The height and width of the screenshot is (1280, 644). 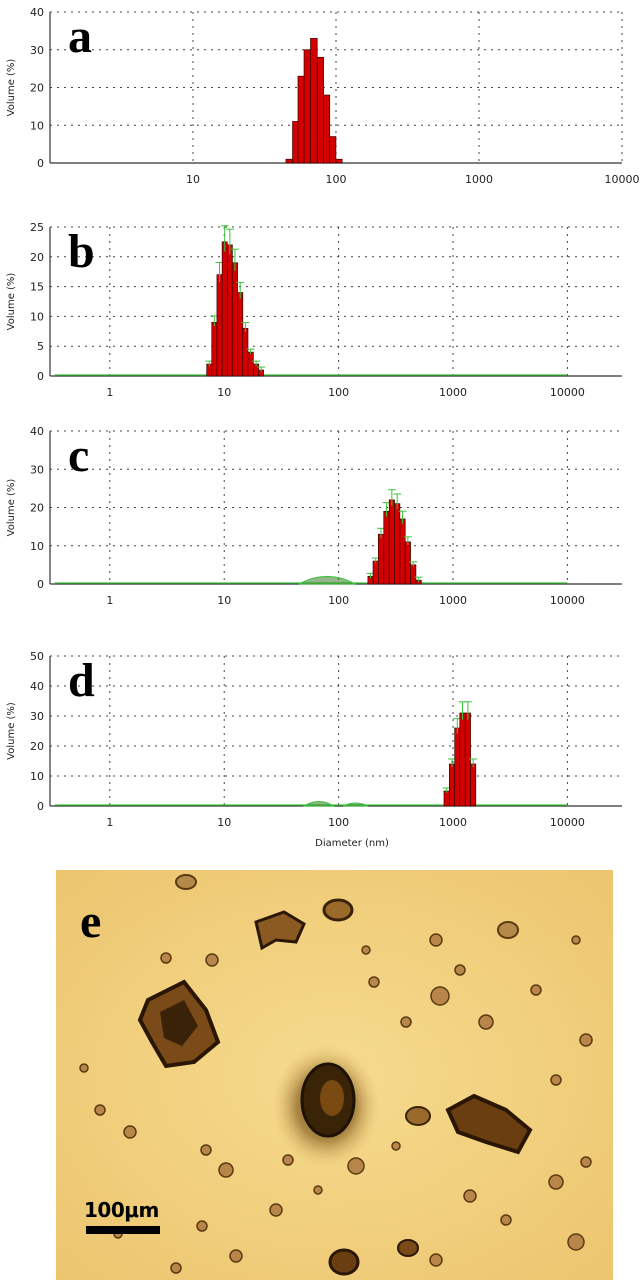 I want to click on left-aggregate-inner, so click(x=179, y=1023).